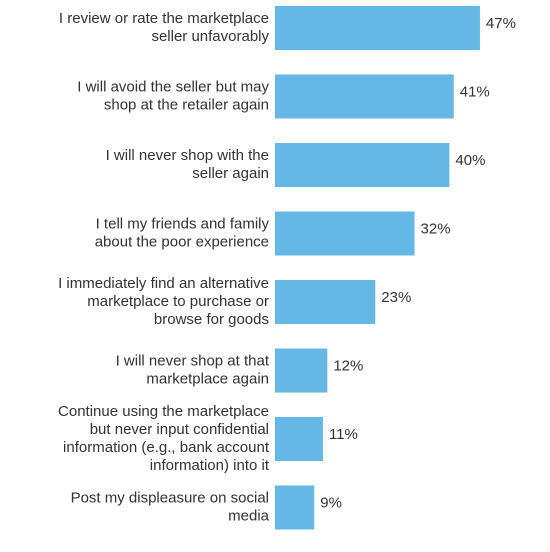 The height and width of the screenshot is (552, 550). I want to click on value-label: 23%, so click(396, 297).